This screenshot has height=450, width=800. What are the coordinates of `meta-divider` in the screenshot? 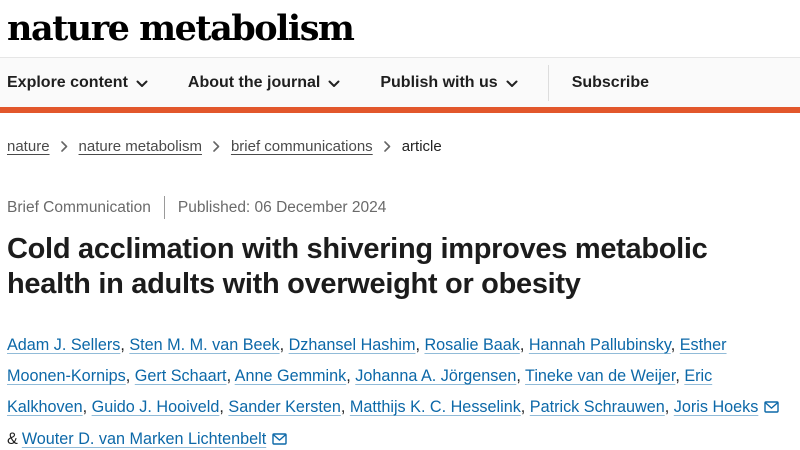 It's located at (164, 207).